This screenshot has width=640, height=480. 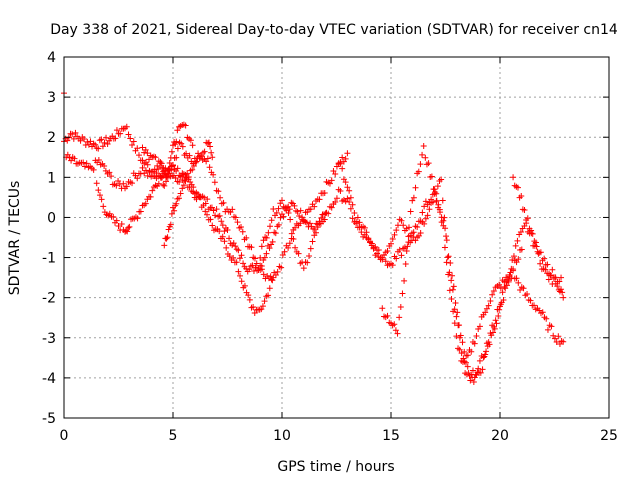 I want to click on x-tick-label: 15, so click(x=391, y=436).